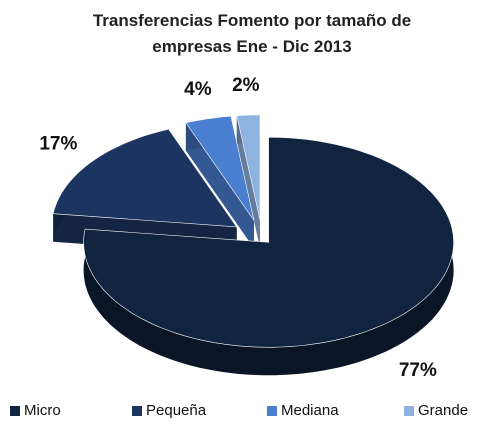  What do you see at coordinates (198, 89) in the screenshot?
I see `data-label: 4%` at bounding box center [198, 89].